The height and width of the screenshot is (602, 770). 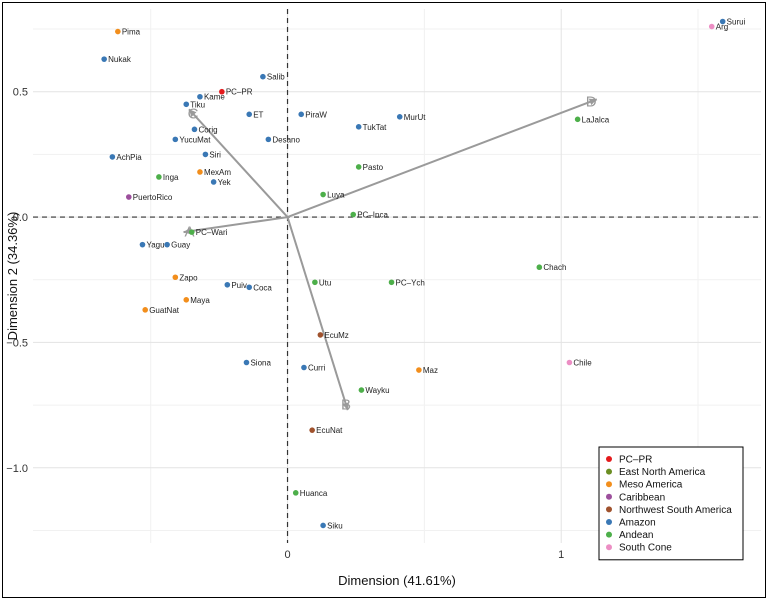 I want to click on point-label: Puiv, so click(x=239, y=285).